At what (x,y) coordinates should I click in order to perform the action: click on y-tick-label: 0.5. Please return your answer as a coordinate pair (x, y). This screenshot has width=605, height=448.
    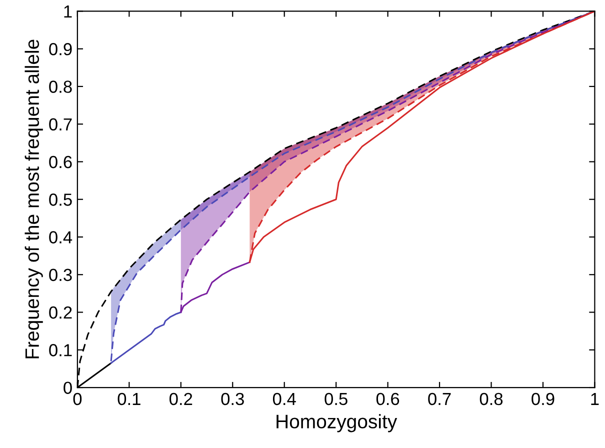
    Looking at the image, I should click on (60, 200).